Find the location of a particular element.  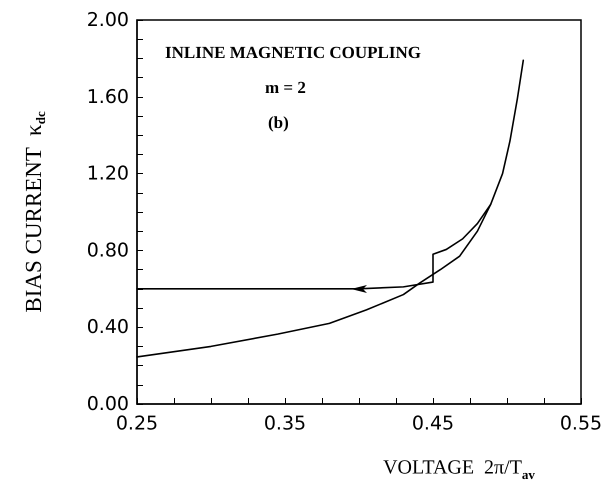

annotation: (b) is located at coordinates (278, 122).